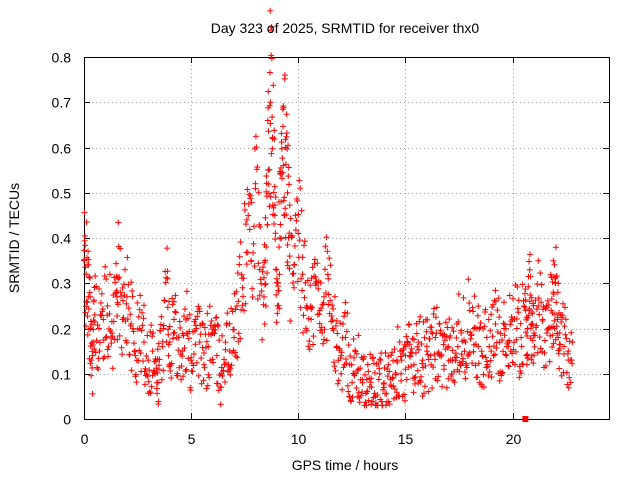  I want to click on x-tick-label: 15, so click(406, 439).